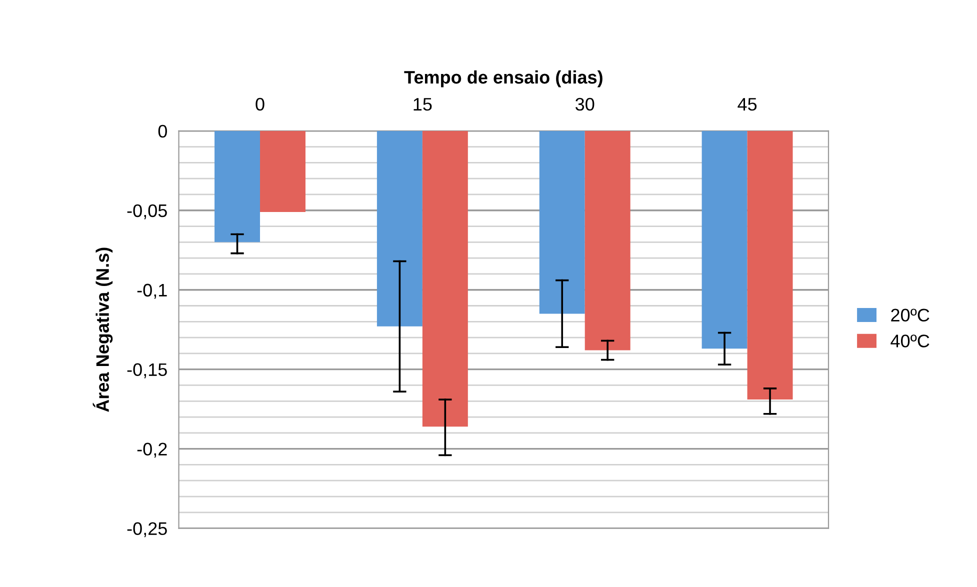 Image resolution: width=977 pixels, height=587 pixels. Describe the element at coordinates (162, 131) in the screenshot. I see `y-tick-label: 0` at that location.